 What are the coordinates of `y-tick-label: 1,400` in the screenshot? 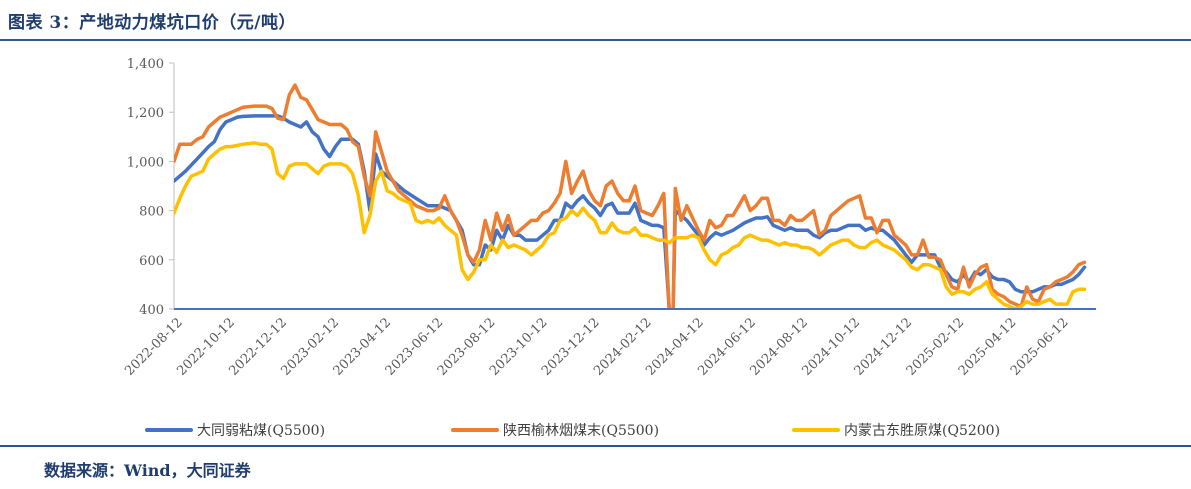 It's located at (145, 64).